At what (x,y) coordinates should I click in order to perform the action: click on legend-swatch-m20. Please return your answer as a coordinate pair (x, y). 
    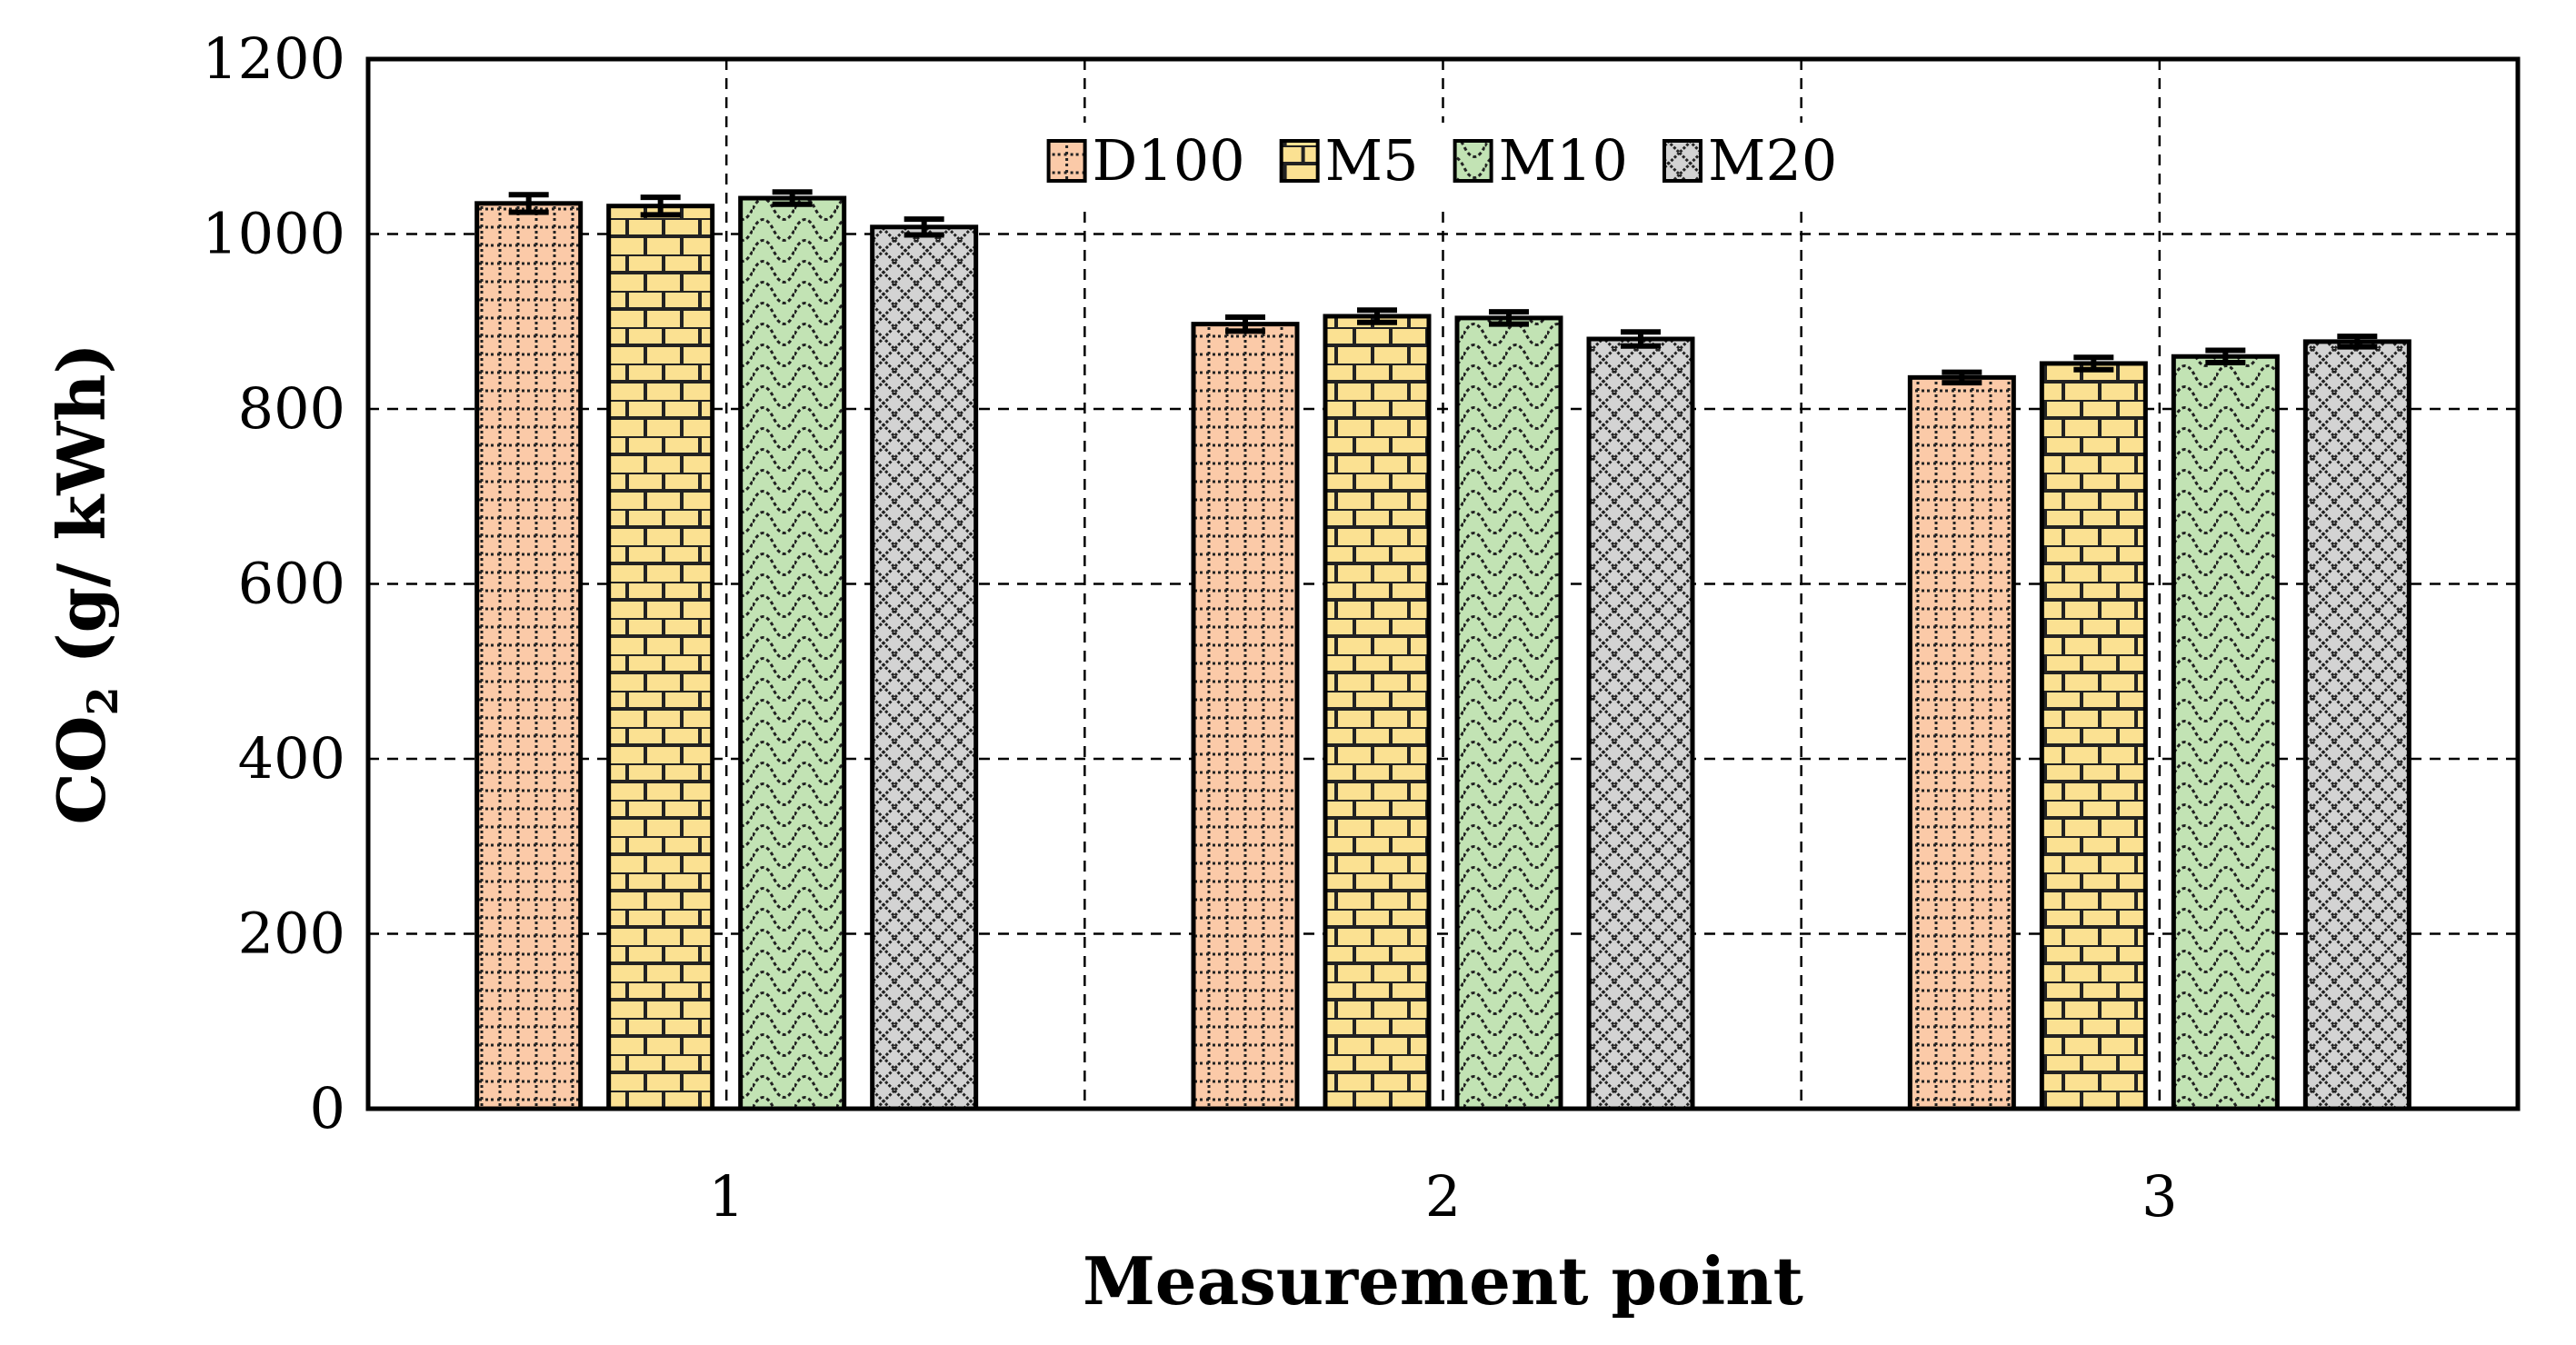
    Looking at the image, I should click on (1682, 161).